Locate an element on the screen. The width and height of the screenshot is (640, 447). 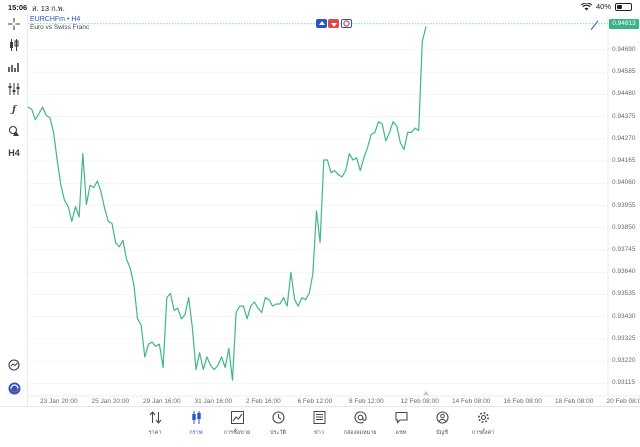
status-date: ส. 13 ก.พ. is located at coordinates (48, 8).